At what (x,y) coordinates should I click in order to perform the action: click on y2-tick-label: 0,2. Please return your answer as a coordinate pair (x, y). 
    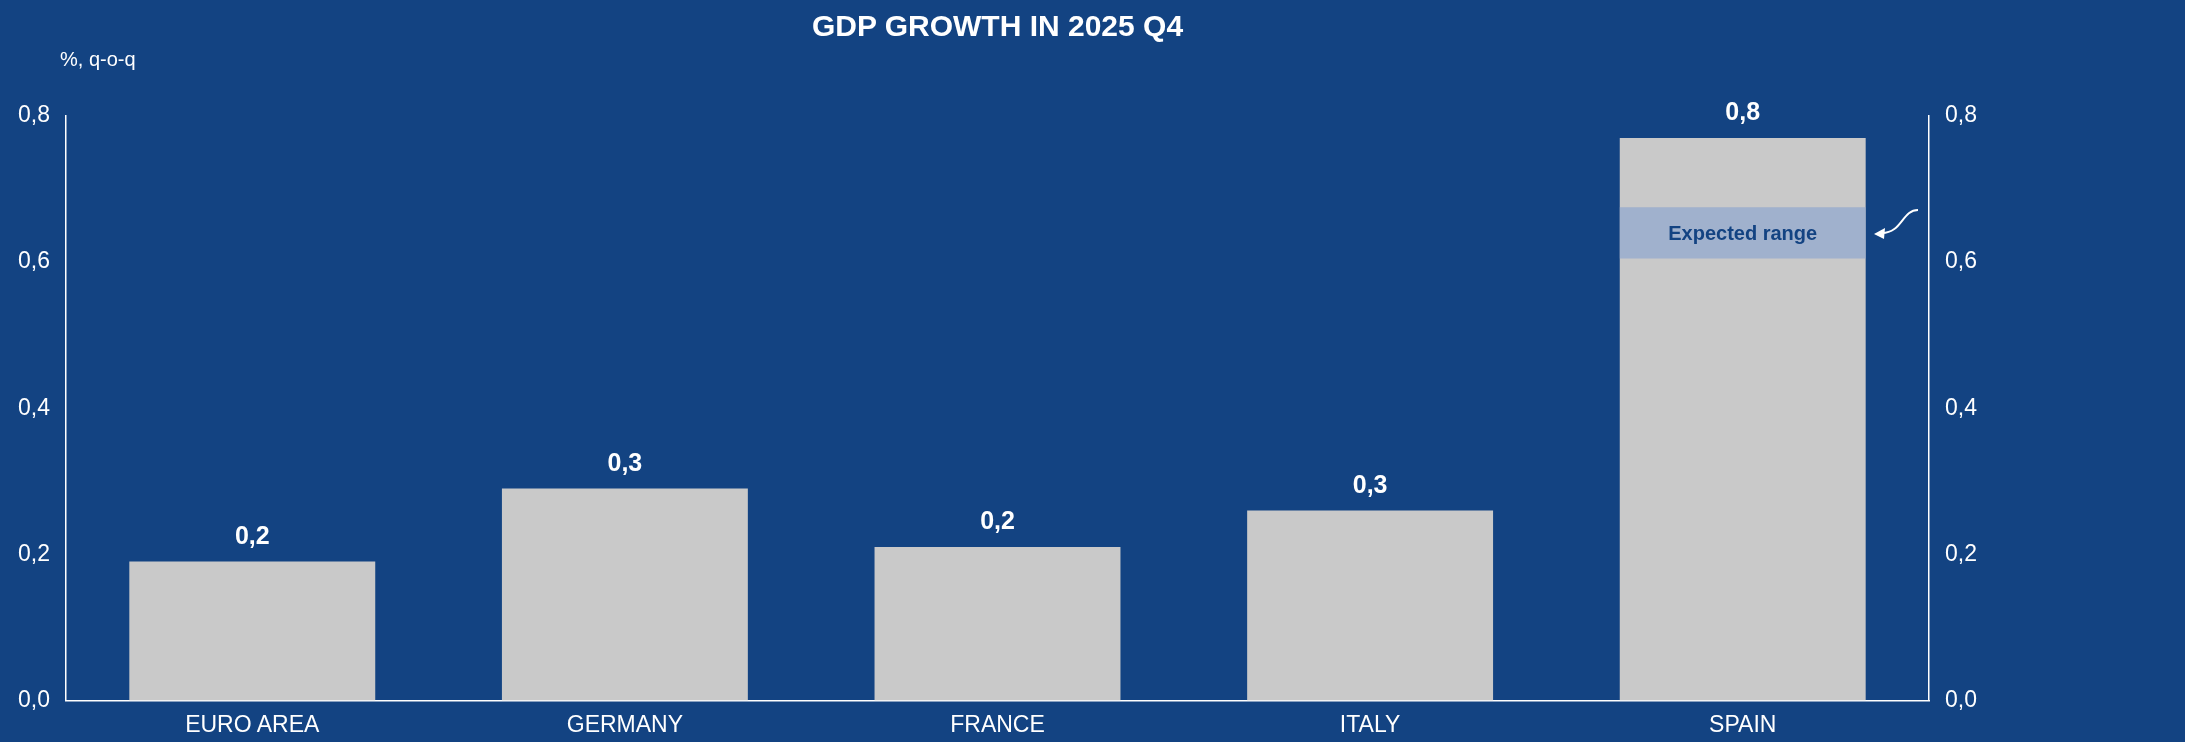
    Looking at the image, I should click on (1961, 552).